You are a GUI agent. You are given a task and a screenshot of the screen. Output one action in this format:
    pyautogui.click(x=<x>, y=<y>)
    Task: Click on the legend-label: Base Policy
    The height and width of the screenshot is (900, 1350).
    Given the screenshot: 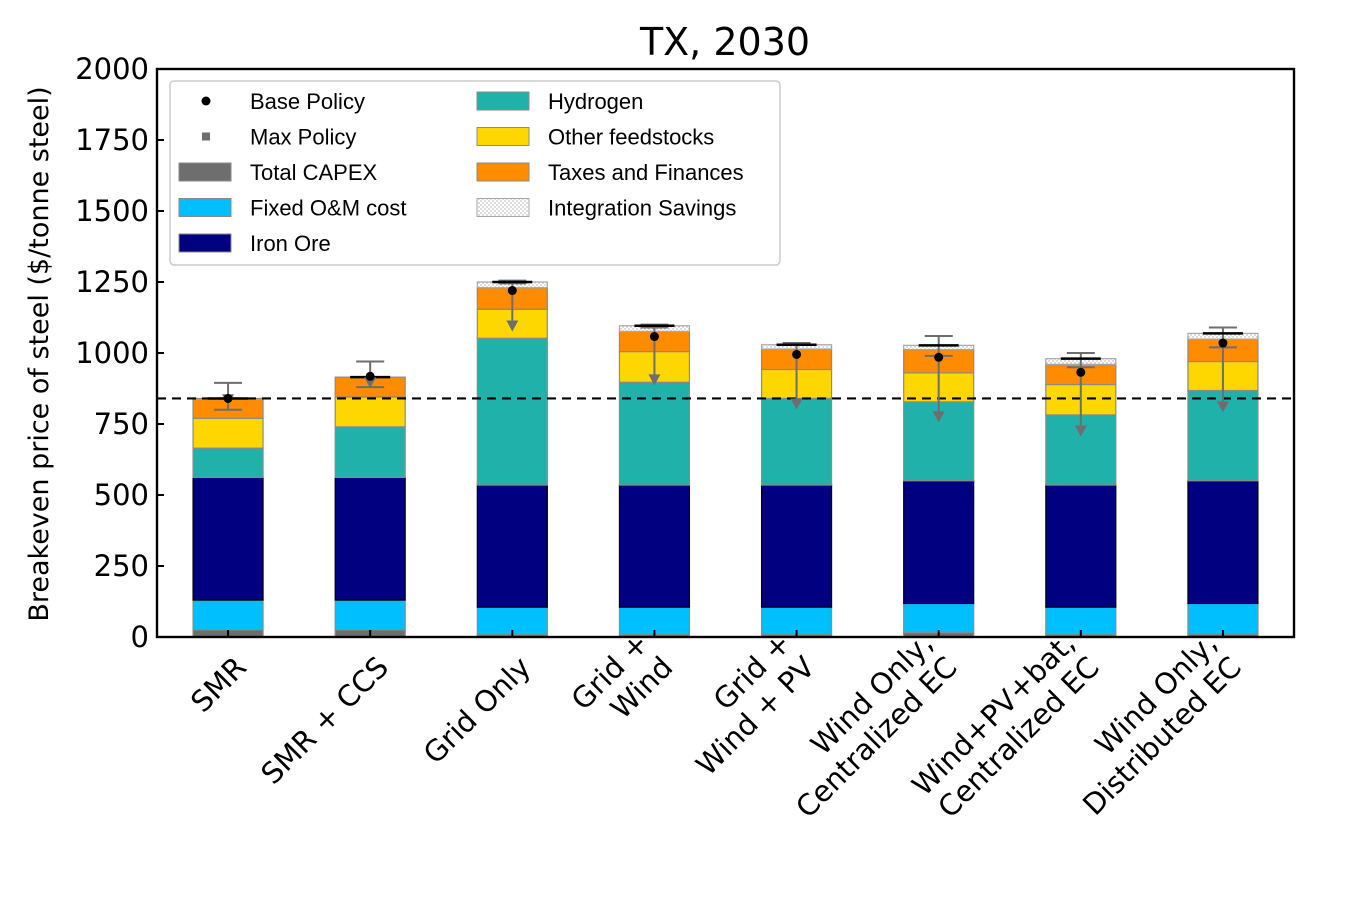 What is the action you would take?
    pyautogui.click(x=307, y=101)
    